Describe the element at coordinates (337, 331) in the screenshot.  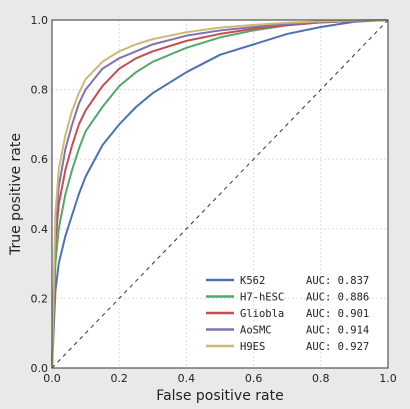
I see `legend-auc-label: AUC: 0.914` at that location.